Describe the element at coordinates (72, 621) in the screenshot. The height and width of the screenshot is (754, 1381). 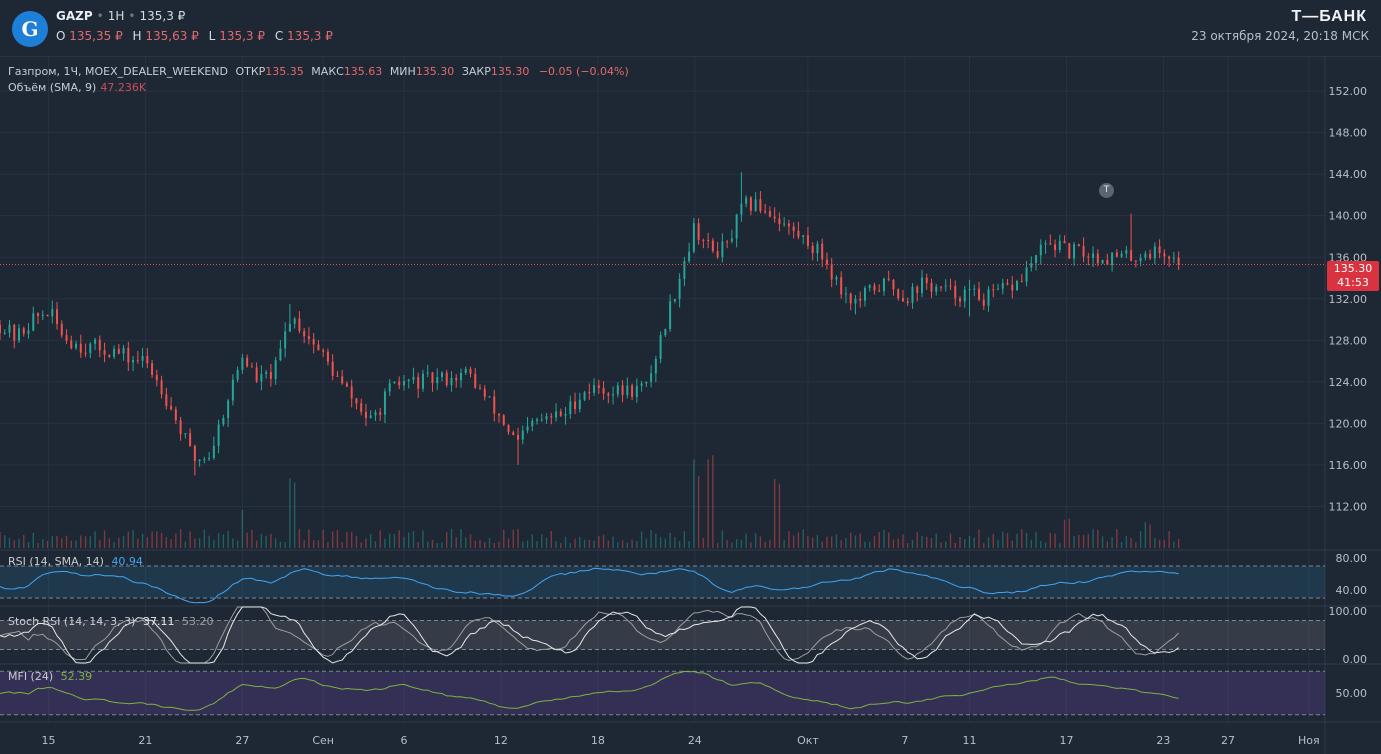
I see `stoch-rsi-label: Stoch RSI (14, 14, 3, 3)` at that location.